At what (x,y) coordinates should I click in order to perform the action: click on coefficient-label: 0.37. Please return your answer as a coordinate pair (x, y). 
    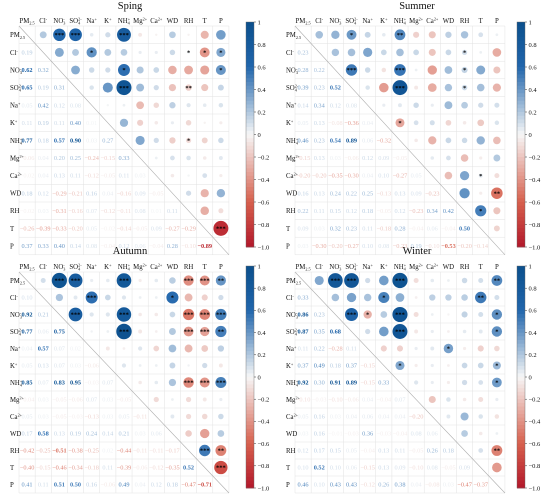
    Looking at the image, I should click on (351, 366).